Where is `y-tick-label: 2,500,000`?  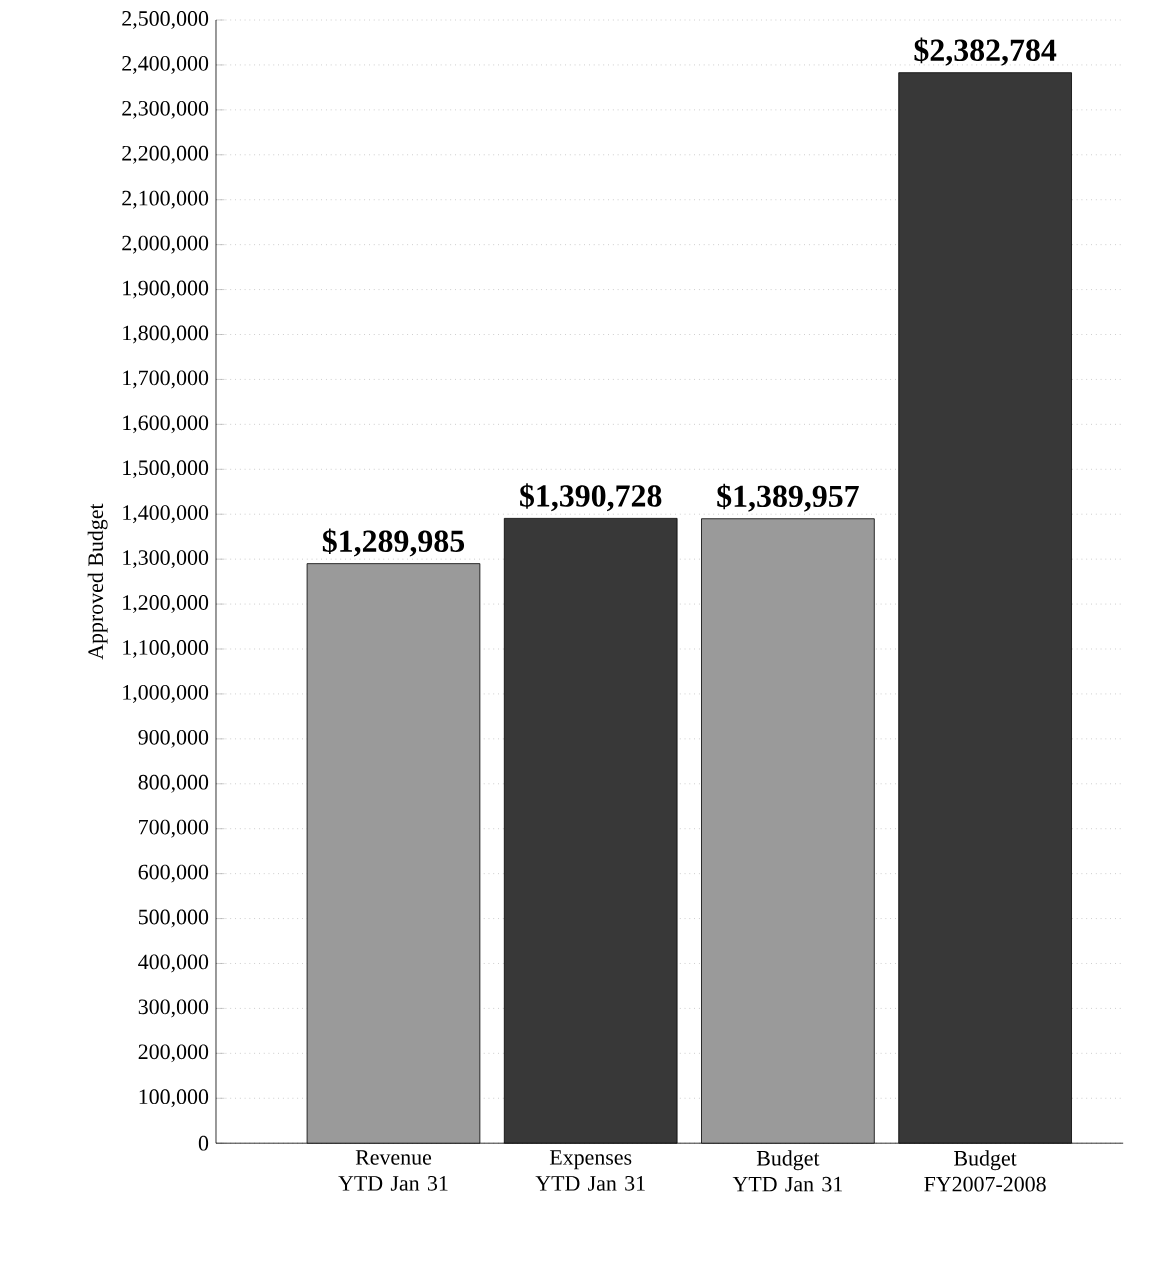
y-tick-label: 2,500,000 is located at coordinates (165, 20).